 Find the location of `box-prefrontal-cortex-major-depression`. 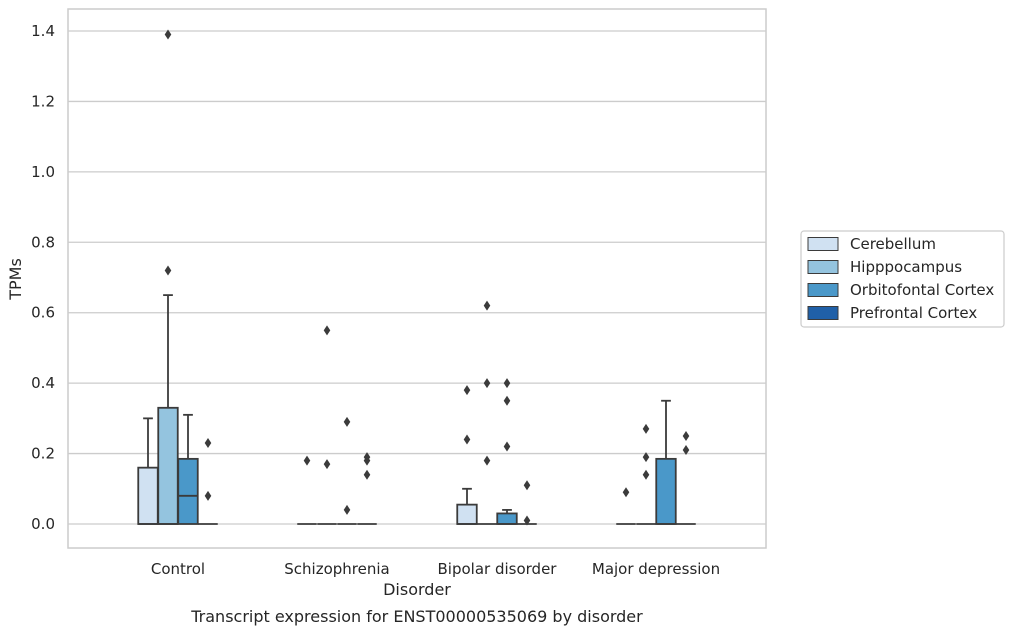

box-prefrontal-cortex-major-depression is located at coordinates (686, 477).